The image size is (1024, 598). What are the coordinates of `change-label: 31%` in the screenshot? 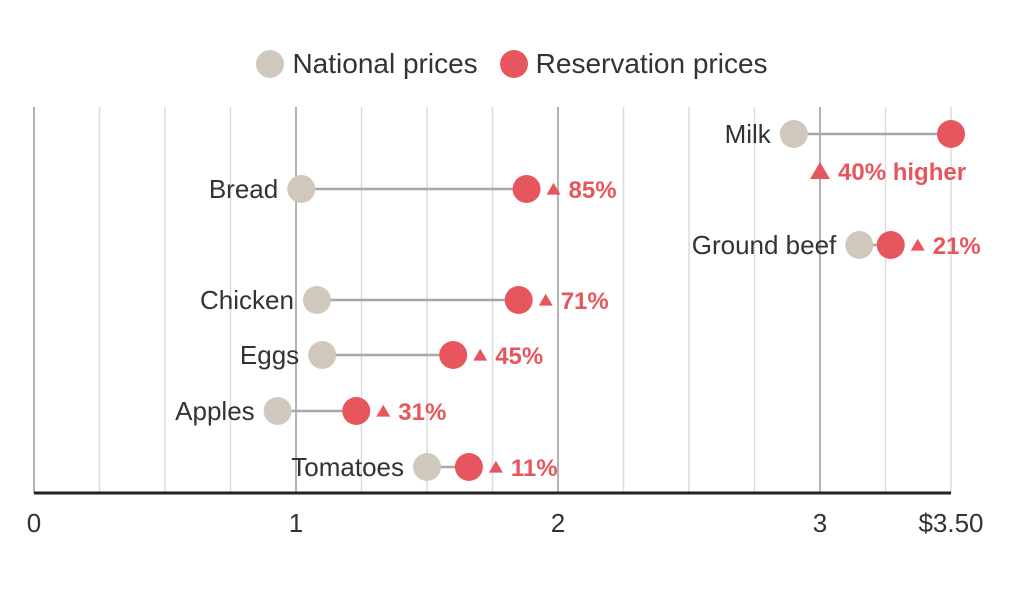 It's located at (422, 412).